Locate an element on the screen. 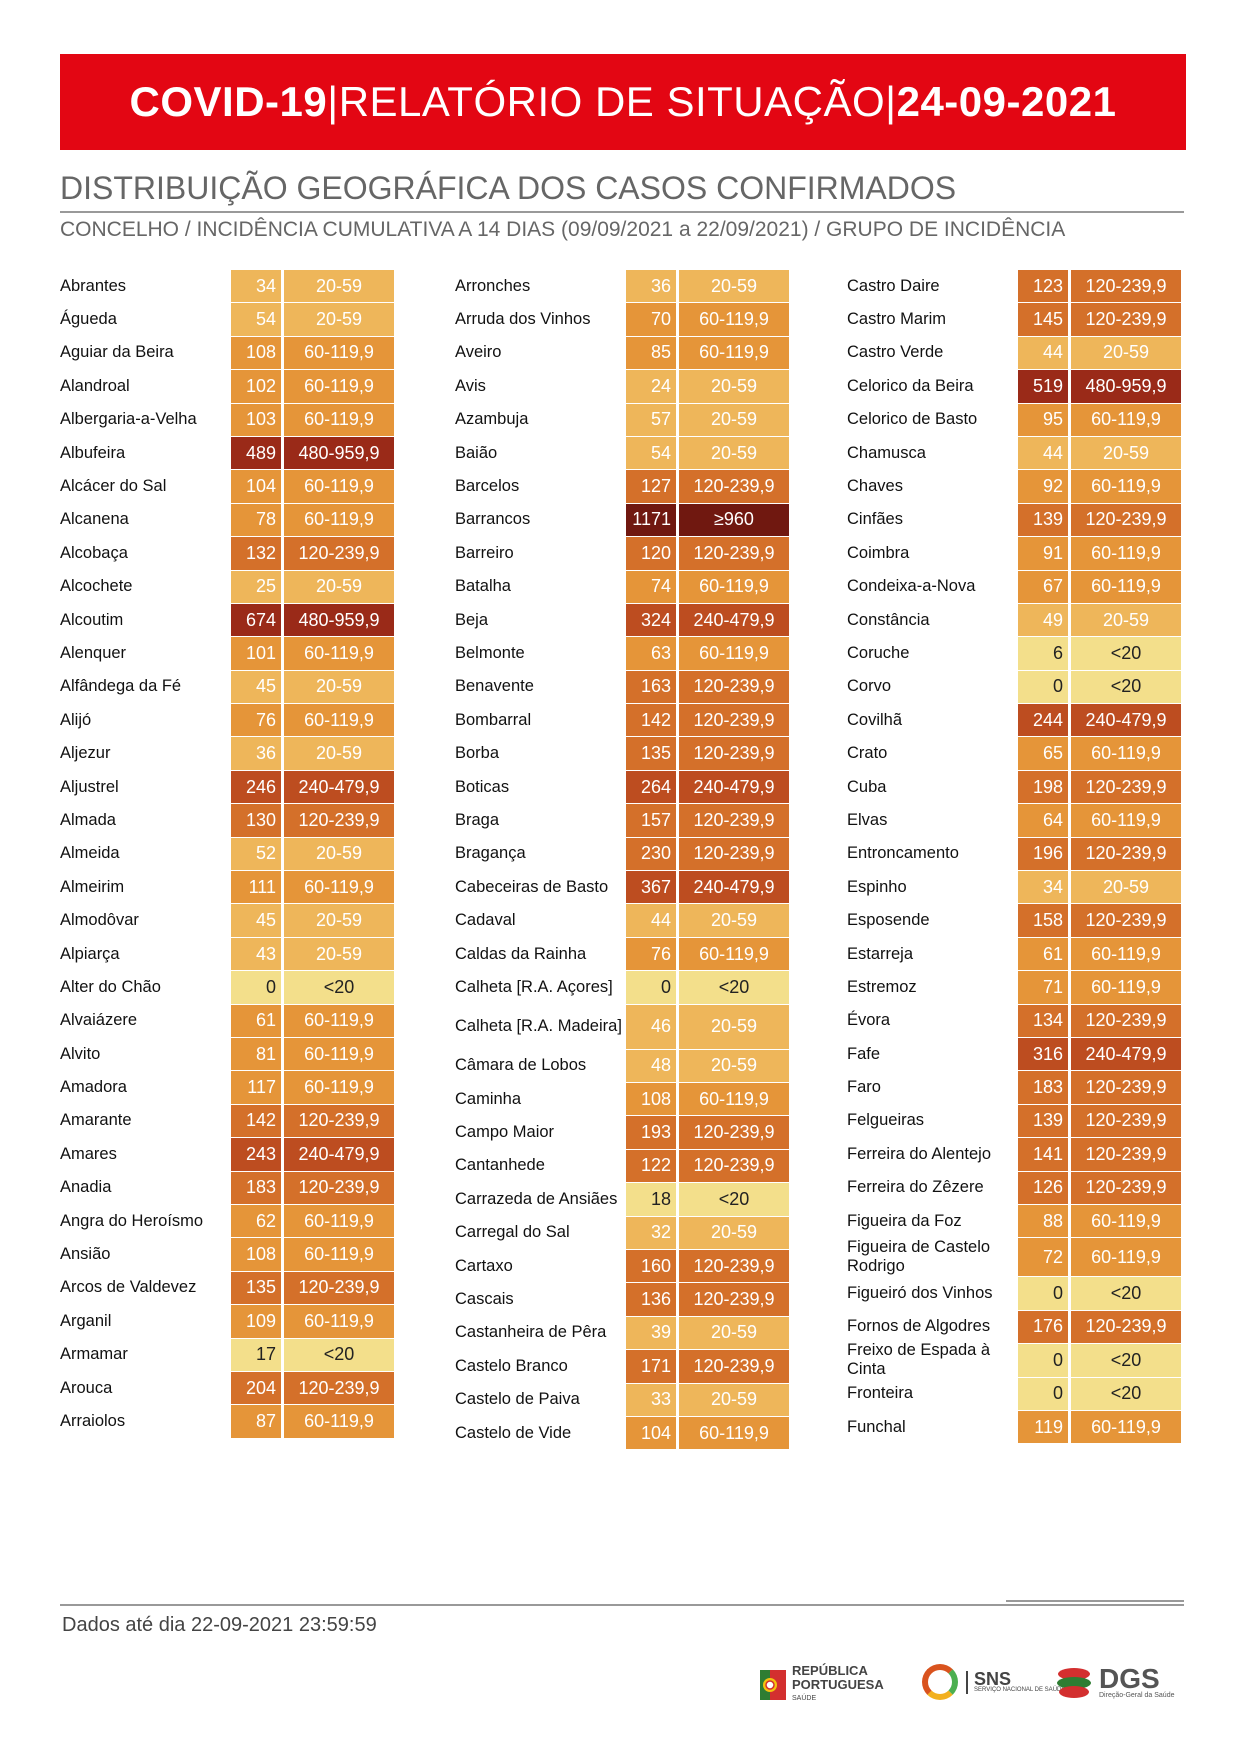 The image size is (1240, 1752). municipality-name: Albergaria-a-Velha is located at coordinates (128, 419).